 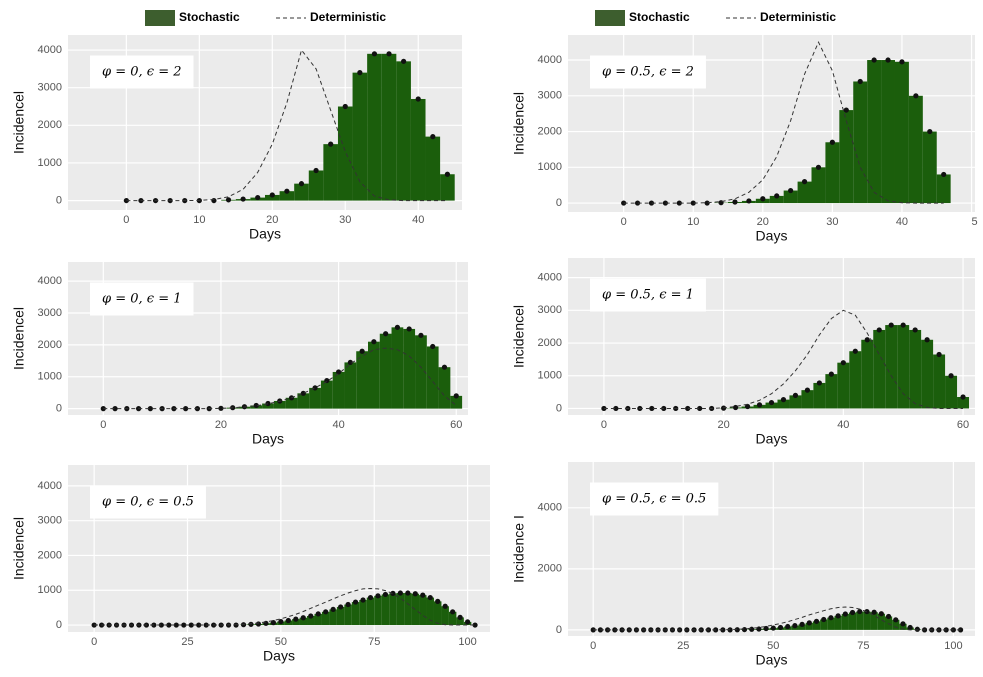 What do you see at coordinates (659, 17) in the screenshot?
I see `legend-label: Stochastic` at bounding box center [659, 17].